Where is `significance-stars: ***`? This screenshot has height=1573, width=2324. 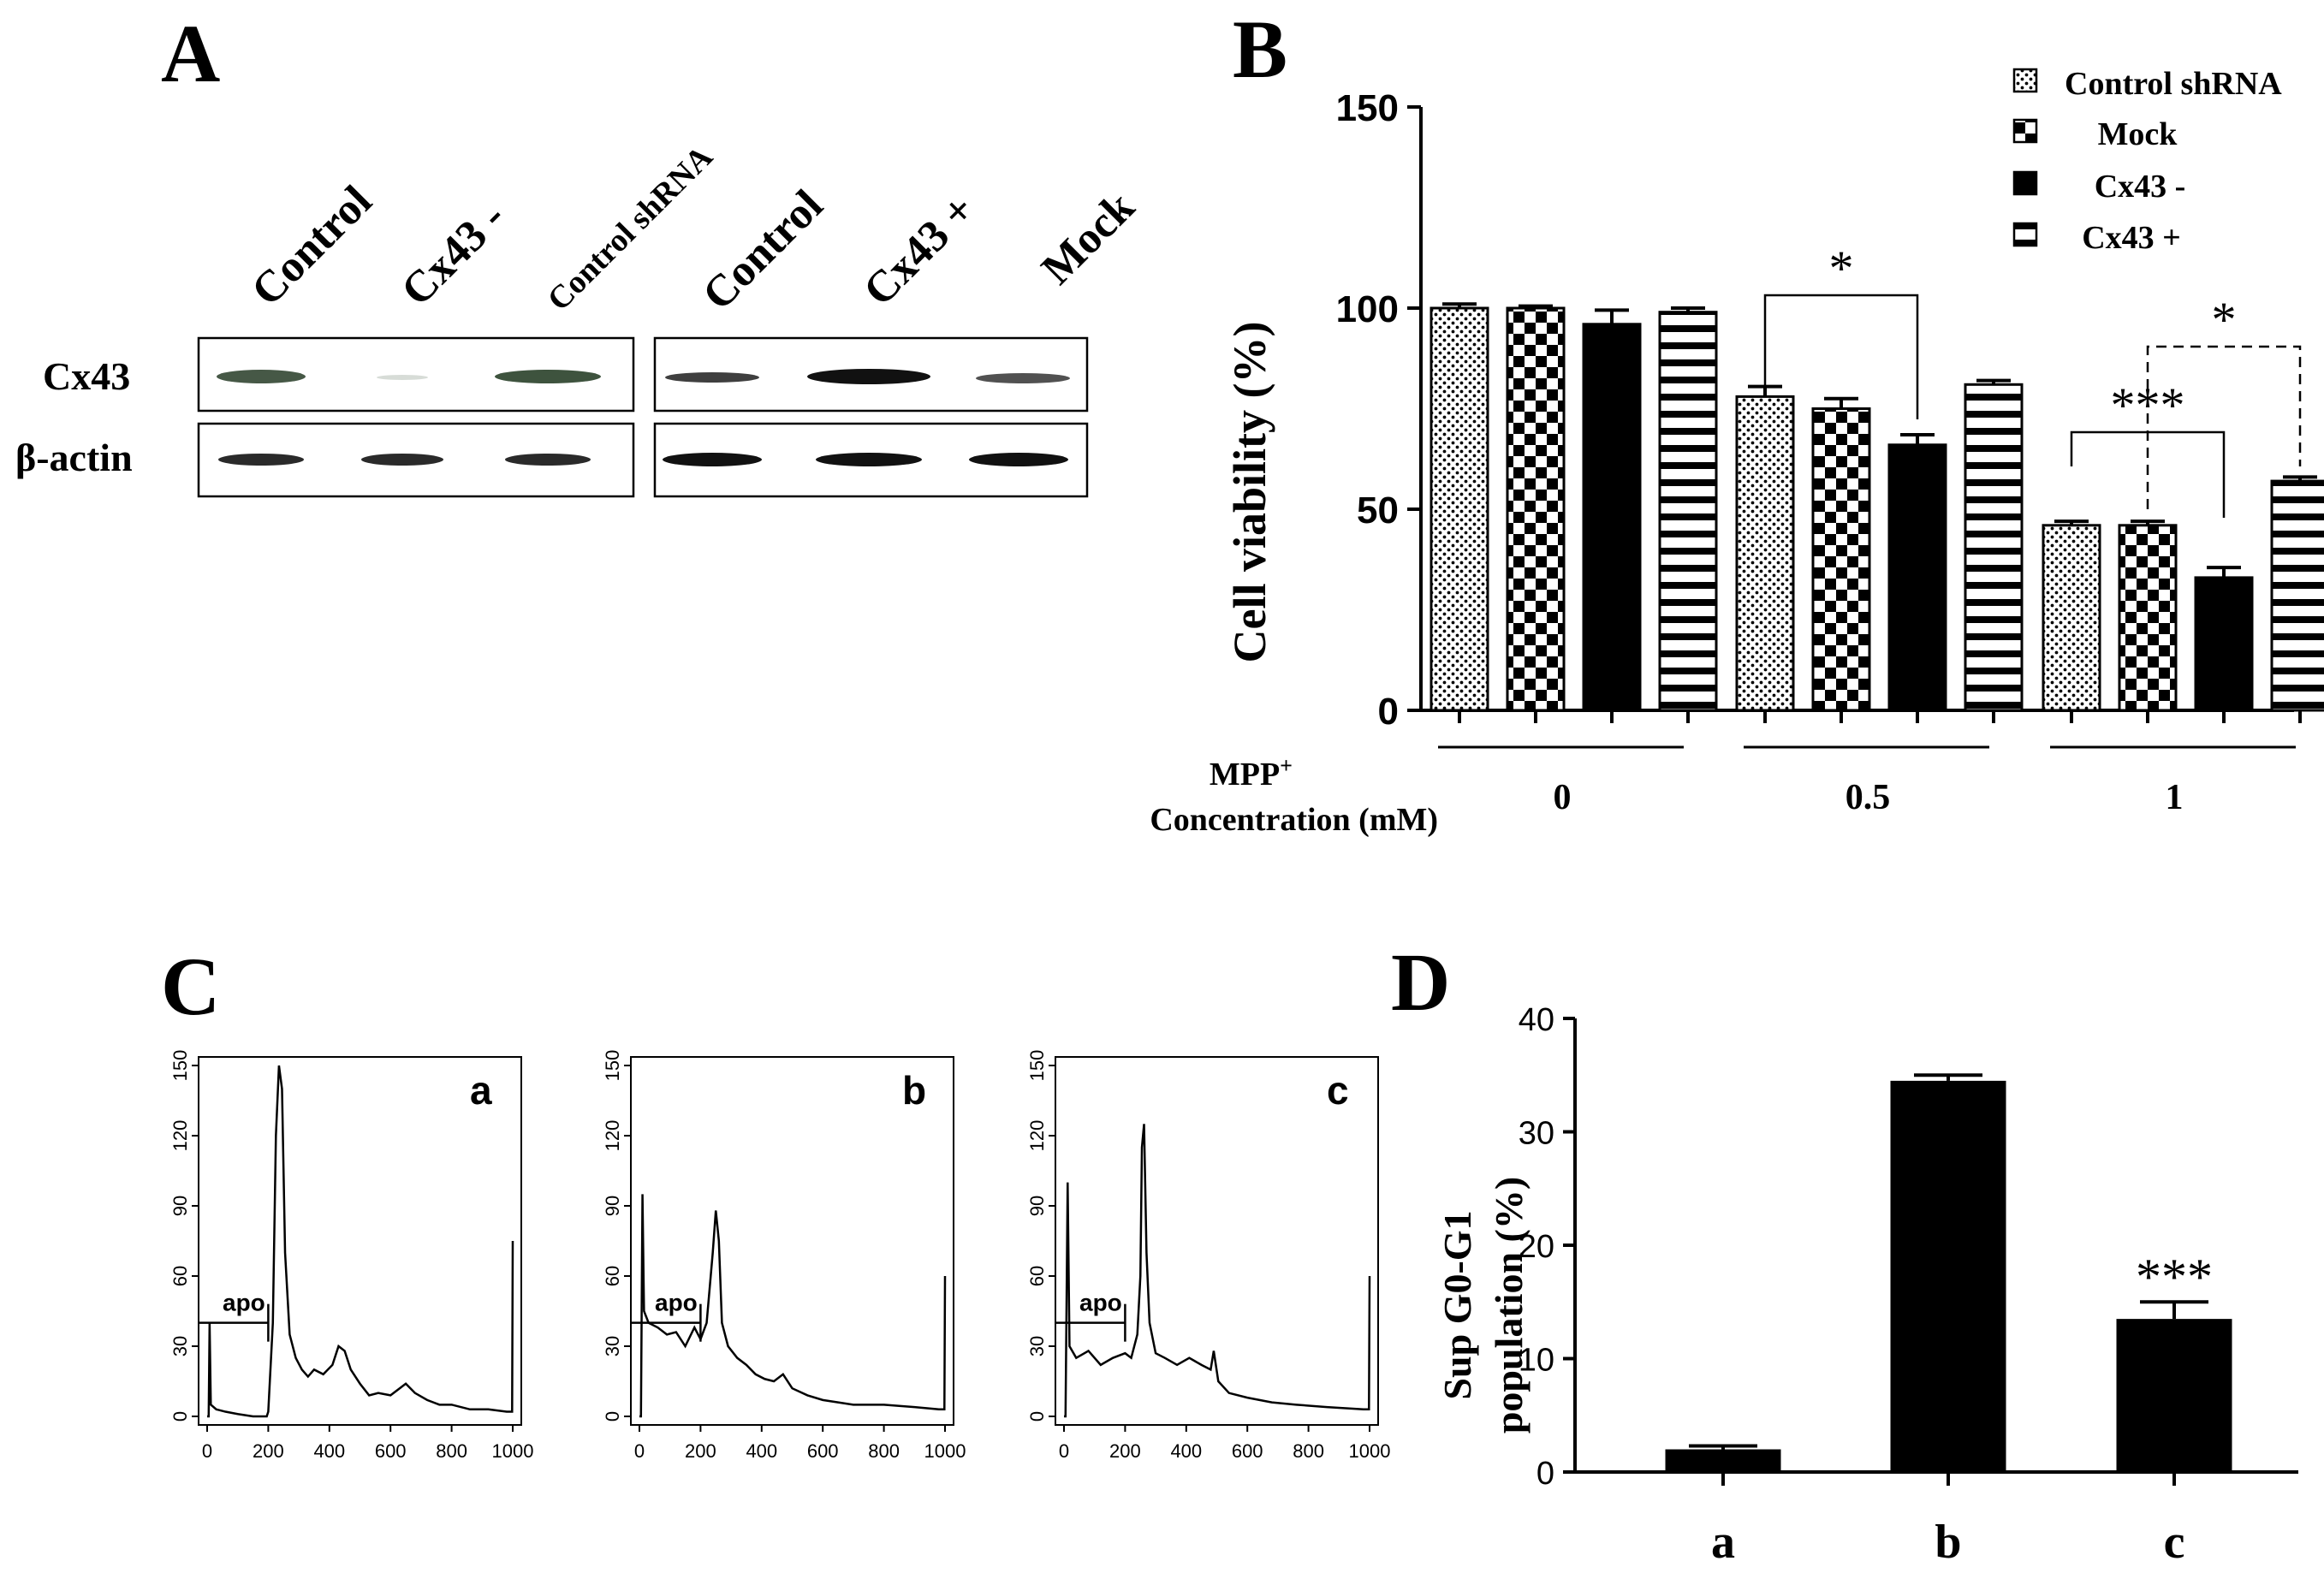
significance-stars: *** is located at coordinates (2174, 1277).